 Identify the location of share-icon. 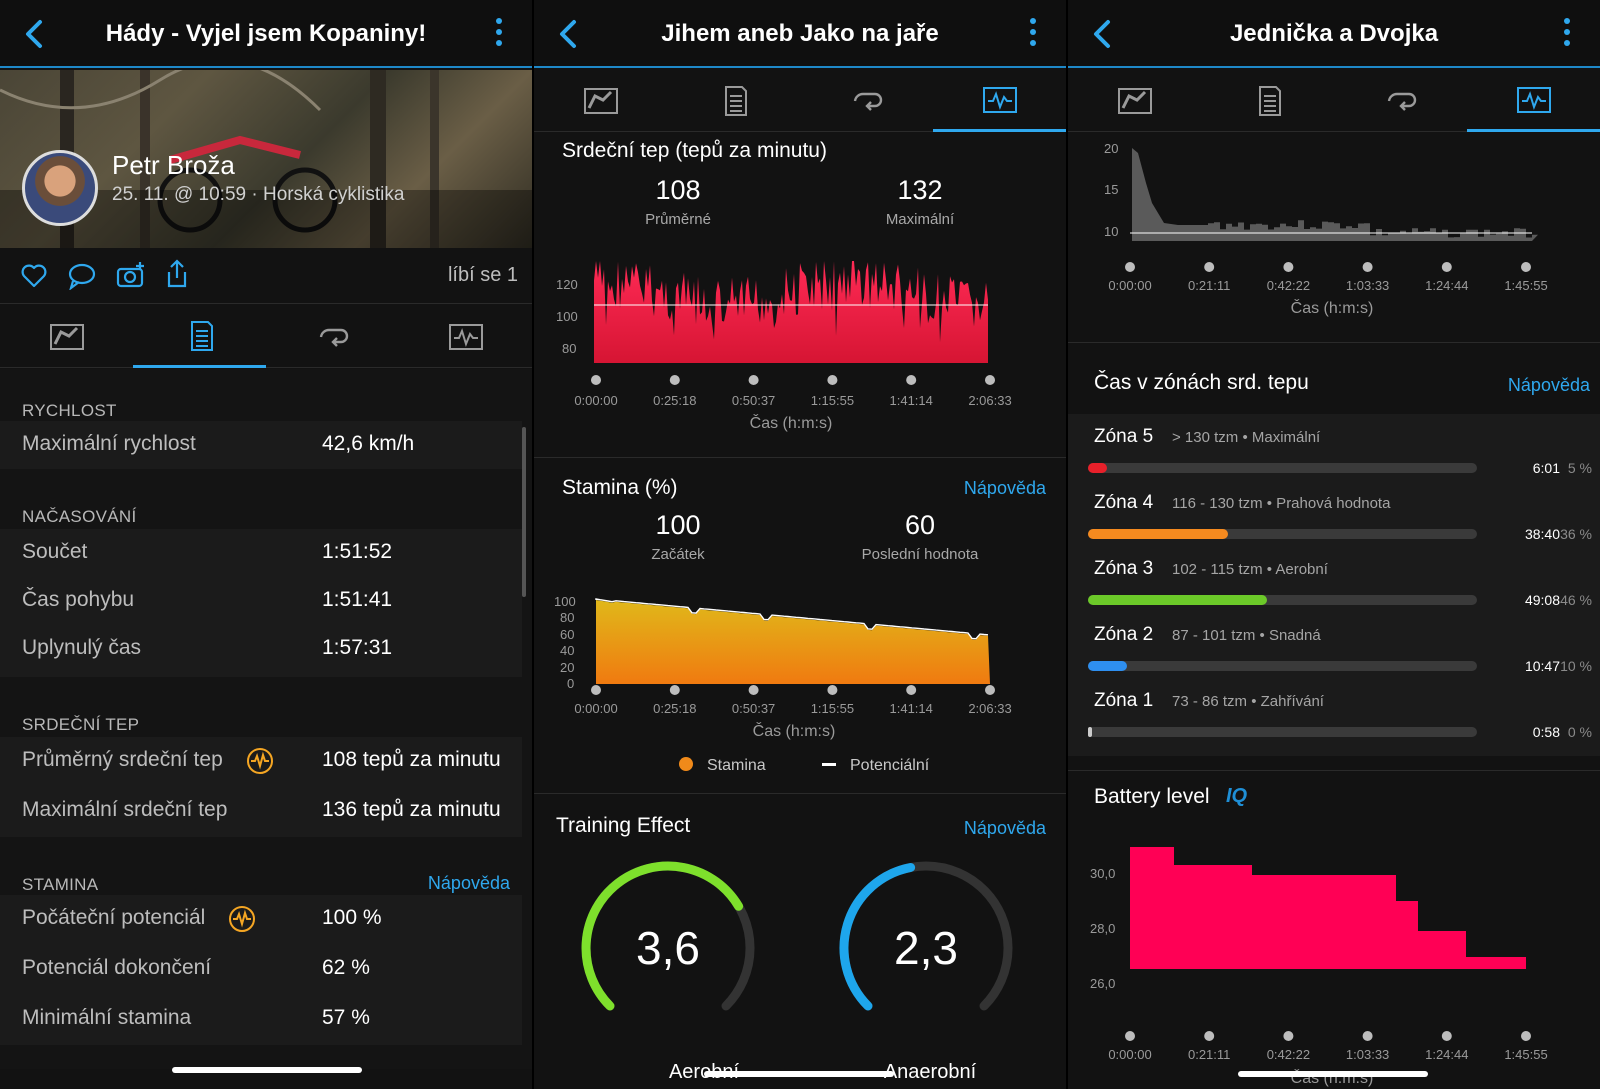
(177, 274).